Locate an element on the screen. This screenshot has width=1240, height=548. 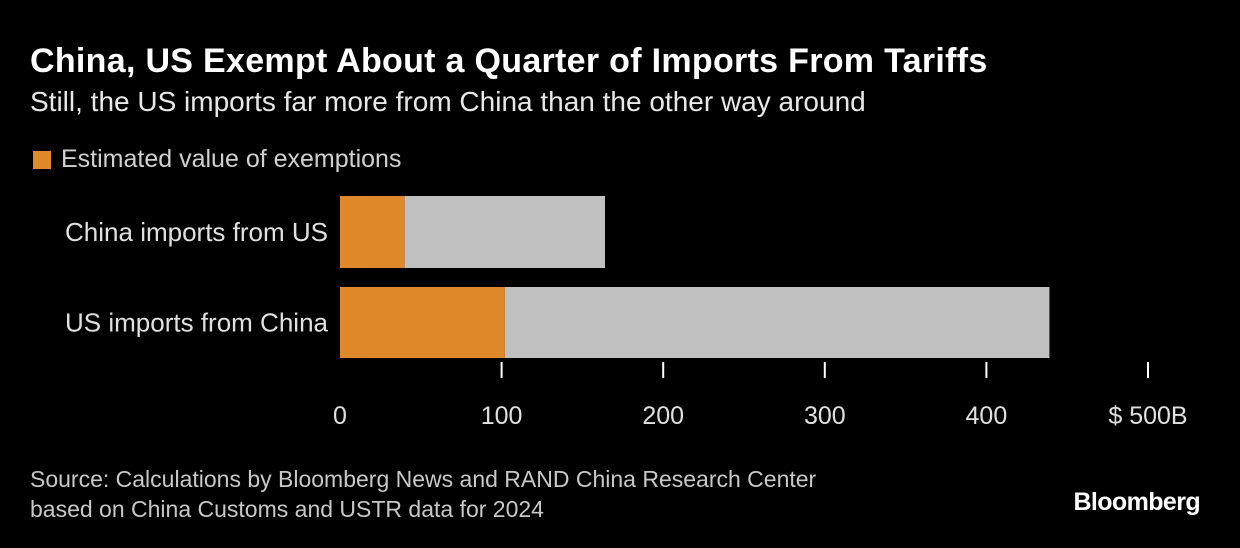
category-label: China imports from US is located at coordinates (196, 232).